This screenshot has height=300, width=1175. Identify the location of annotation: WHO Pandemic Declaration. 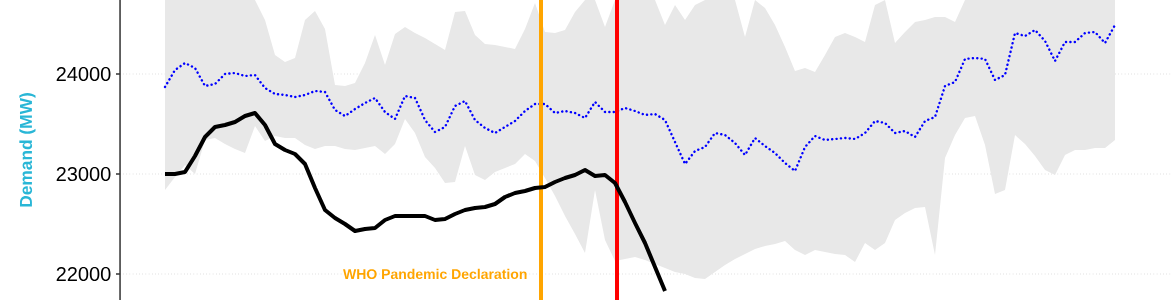
(435, 274).